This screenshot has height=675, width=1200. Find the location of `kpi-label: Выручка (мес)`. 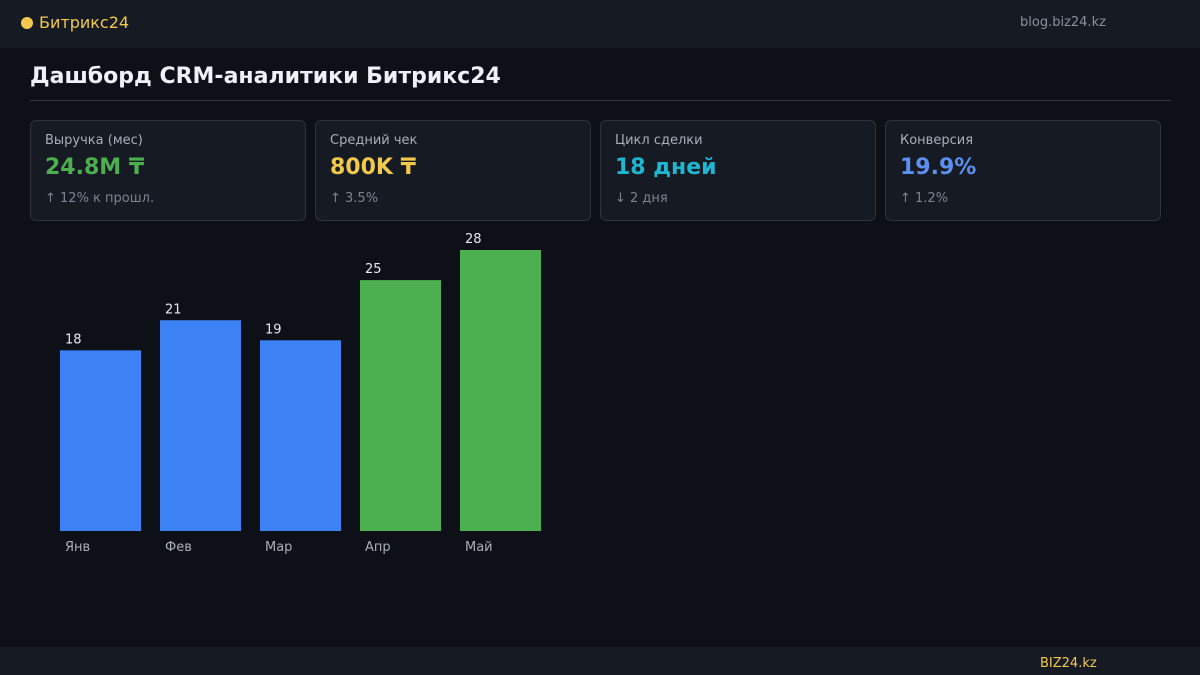

kpi-label: Выручка (мес) is located at coordinates (94, 140).